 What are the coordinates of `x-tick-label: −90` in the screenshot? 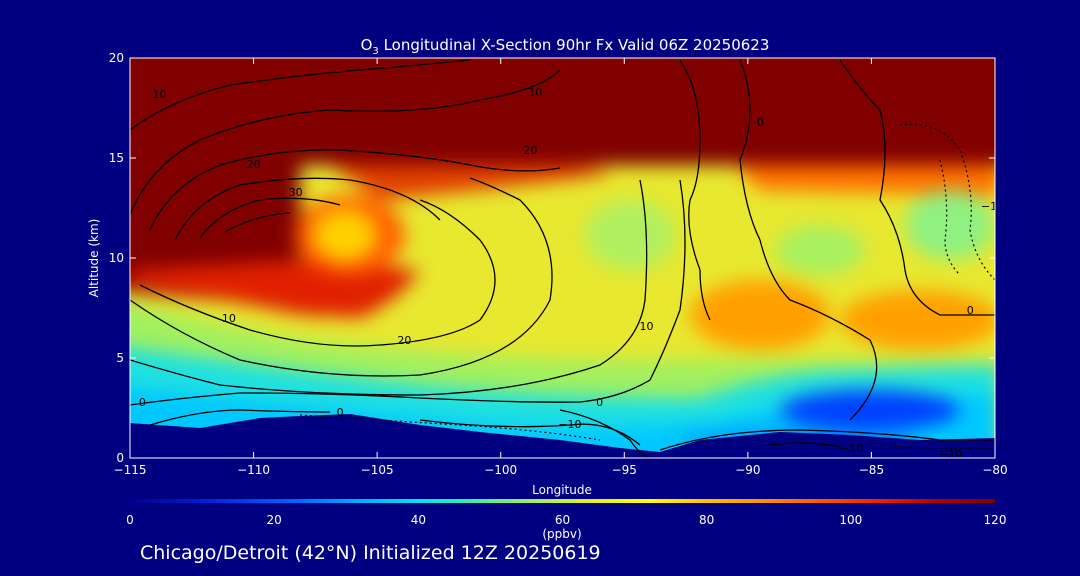 It's located at (747, 470).